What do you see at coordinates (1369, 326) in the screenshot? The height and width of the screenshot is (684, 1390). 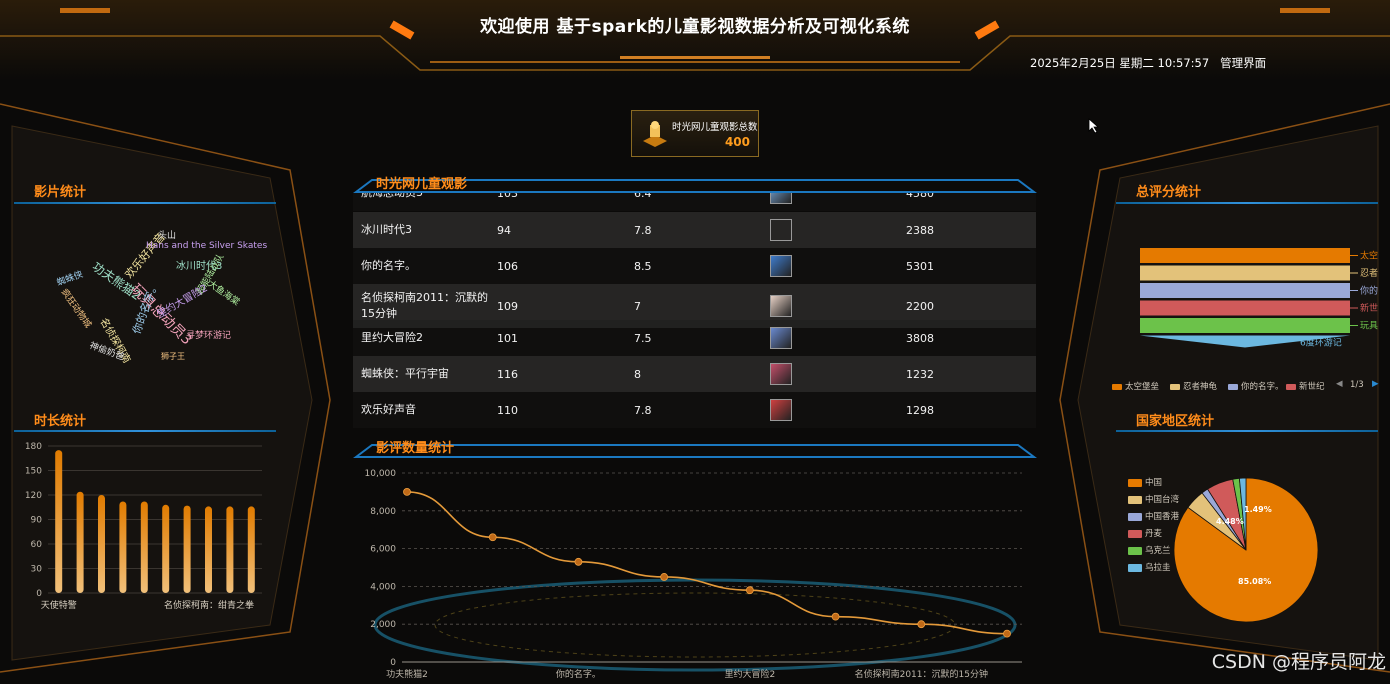 I see `funnel-label: 玩具` at bounding box center [1369, 326].